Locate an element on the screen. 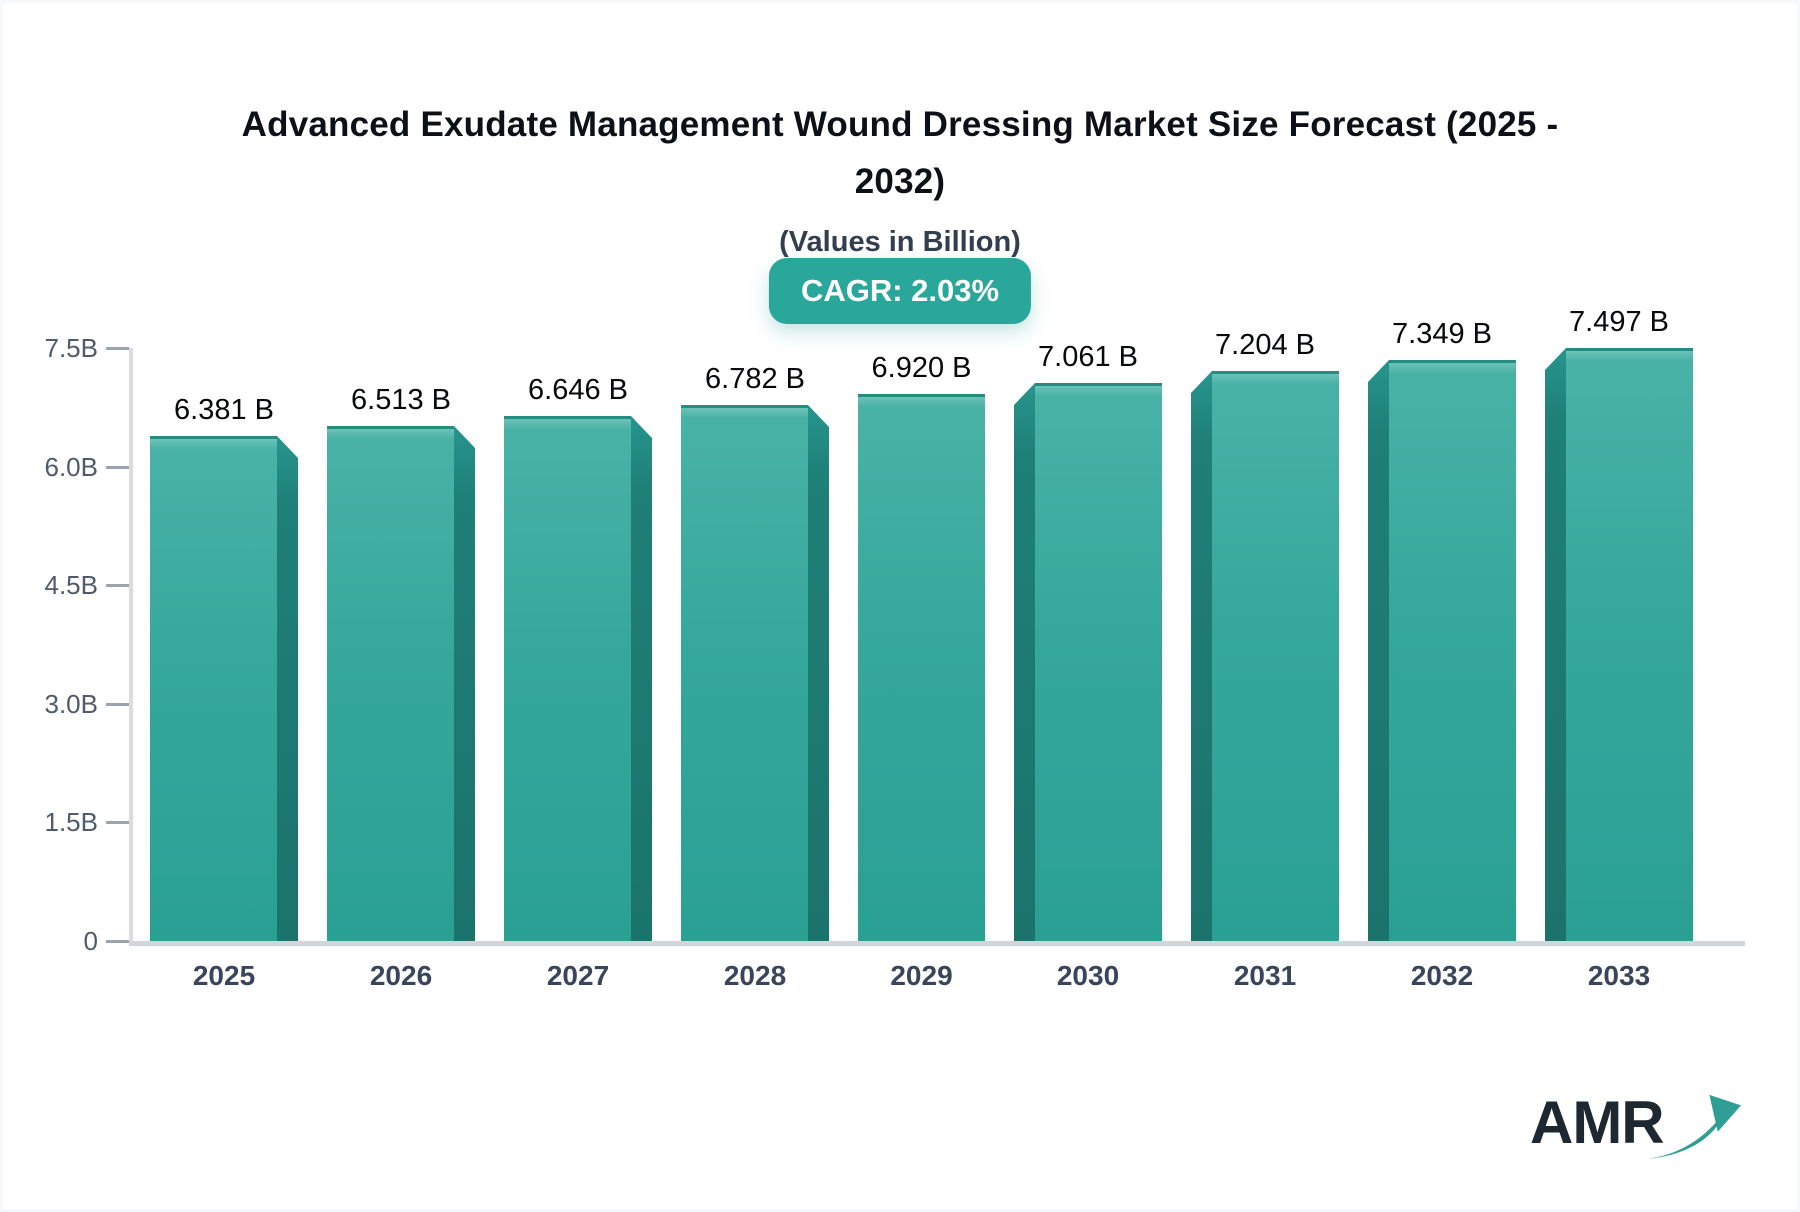 Image resolution: width=1800 pixels, height=1212 pixels. amr-logo-text: AMR is located at coordinates (1597, 1122).